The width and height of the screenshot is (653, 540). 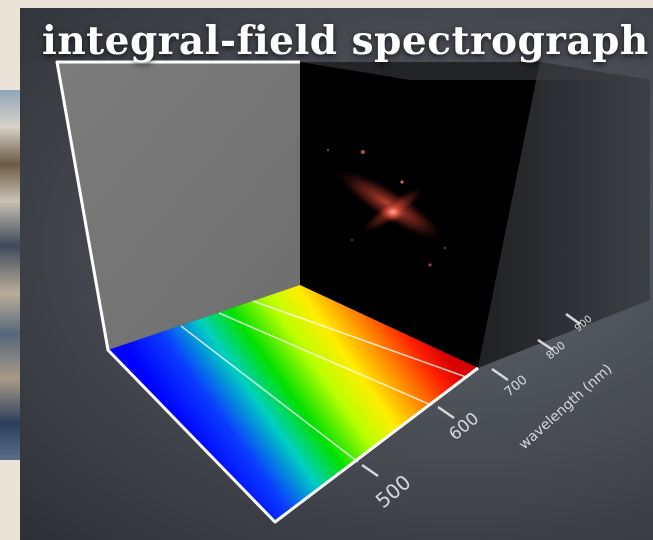 What do you see at coordinates (556, 350) in the screenshot?
I see `tick-label-800: 800` at bounding box center [556, 350].